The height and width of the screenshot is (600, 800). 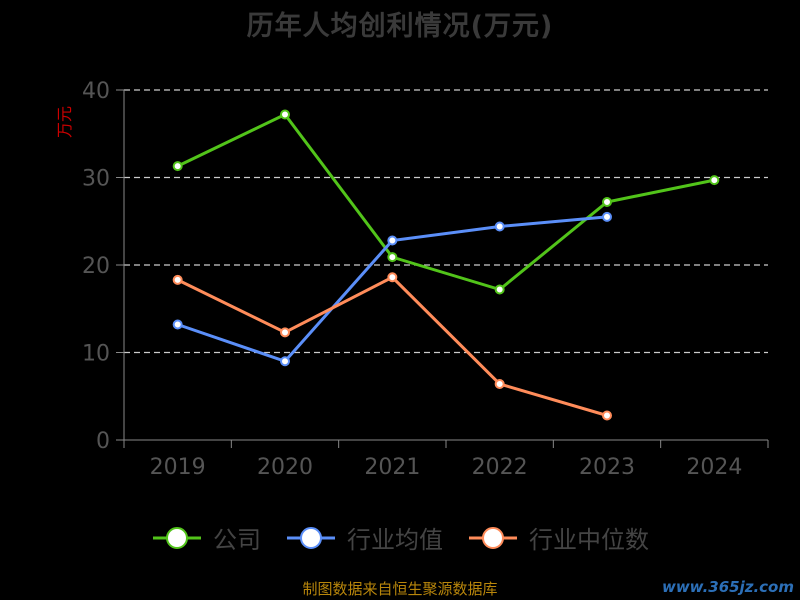 I want to click on legend-item: 行业均值, so click(x=364, y=537).